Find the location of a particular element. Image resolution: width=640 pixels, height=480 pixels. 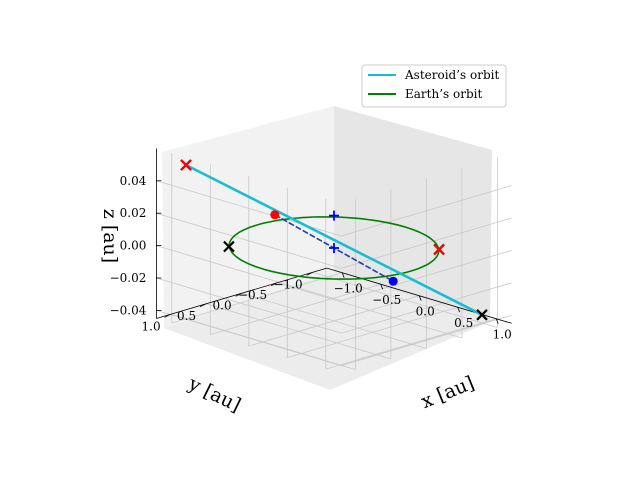

earth-orbit-line is located at coordinates (334, 248).